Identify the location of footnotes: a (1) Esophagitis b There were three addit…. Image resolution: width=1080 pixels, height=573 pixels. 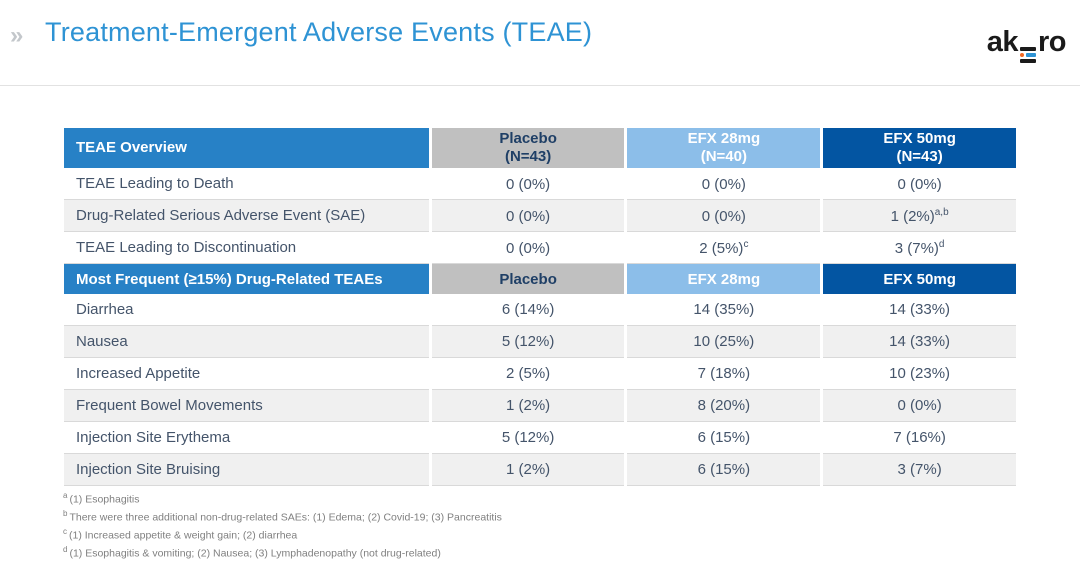
(282, 525).